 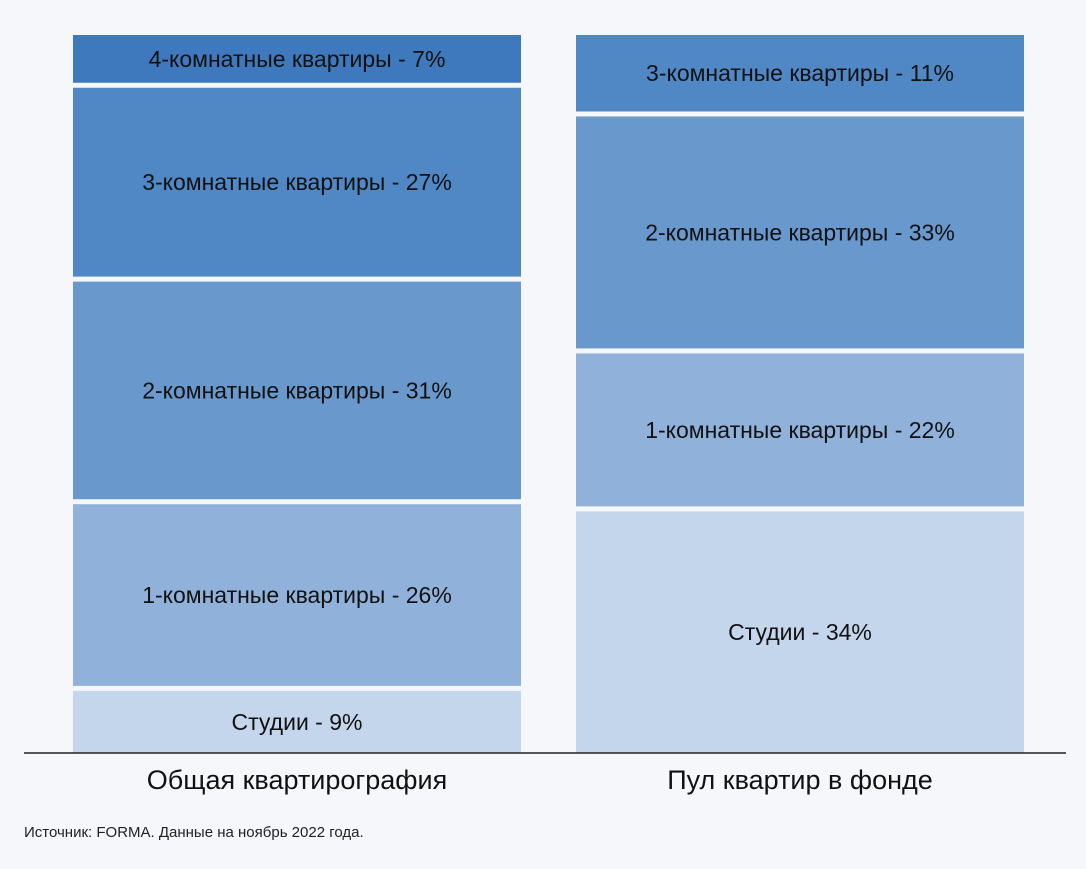 I want to click on segment-label: 1-комнатные квартиры - 26%, so click(x=297, y=595).